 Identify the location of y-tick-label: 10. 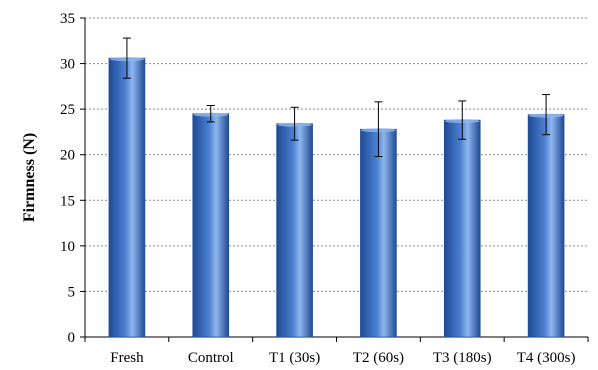
(67, 247).